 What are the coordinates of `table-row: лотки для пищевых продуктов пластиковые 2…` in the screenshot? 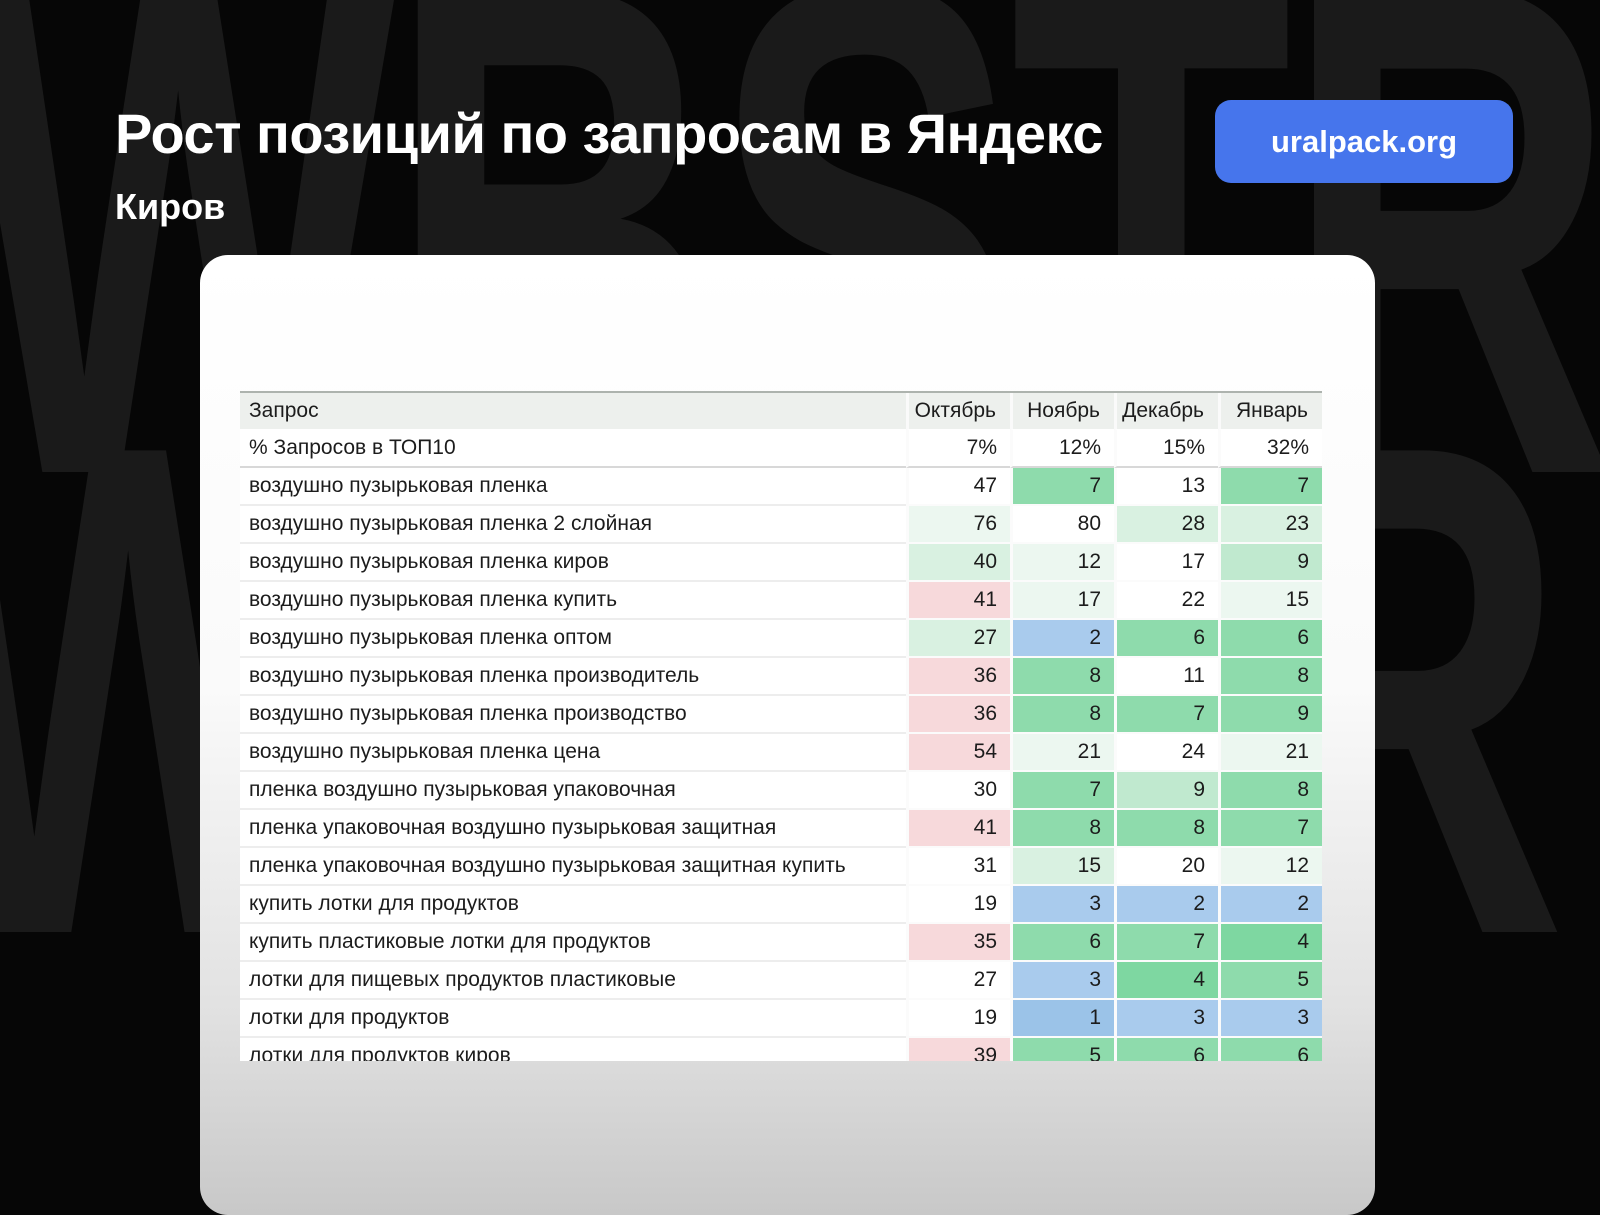 It's located at (781, 981).